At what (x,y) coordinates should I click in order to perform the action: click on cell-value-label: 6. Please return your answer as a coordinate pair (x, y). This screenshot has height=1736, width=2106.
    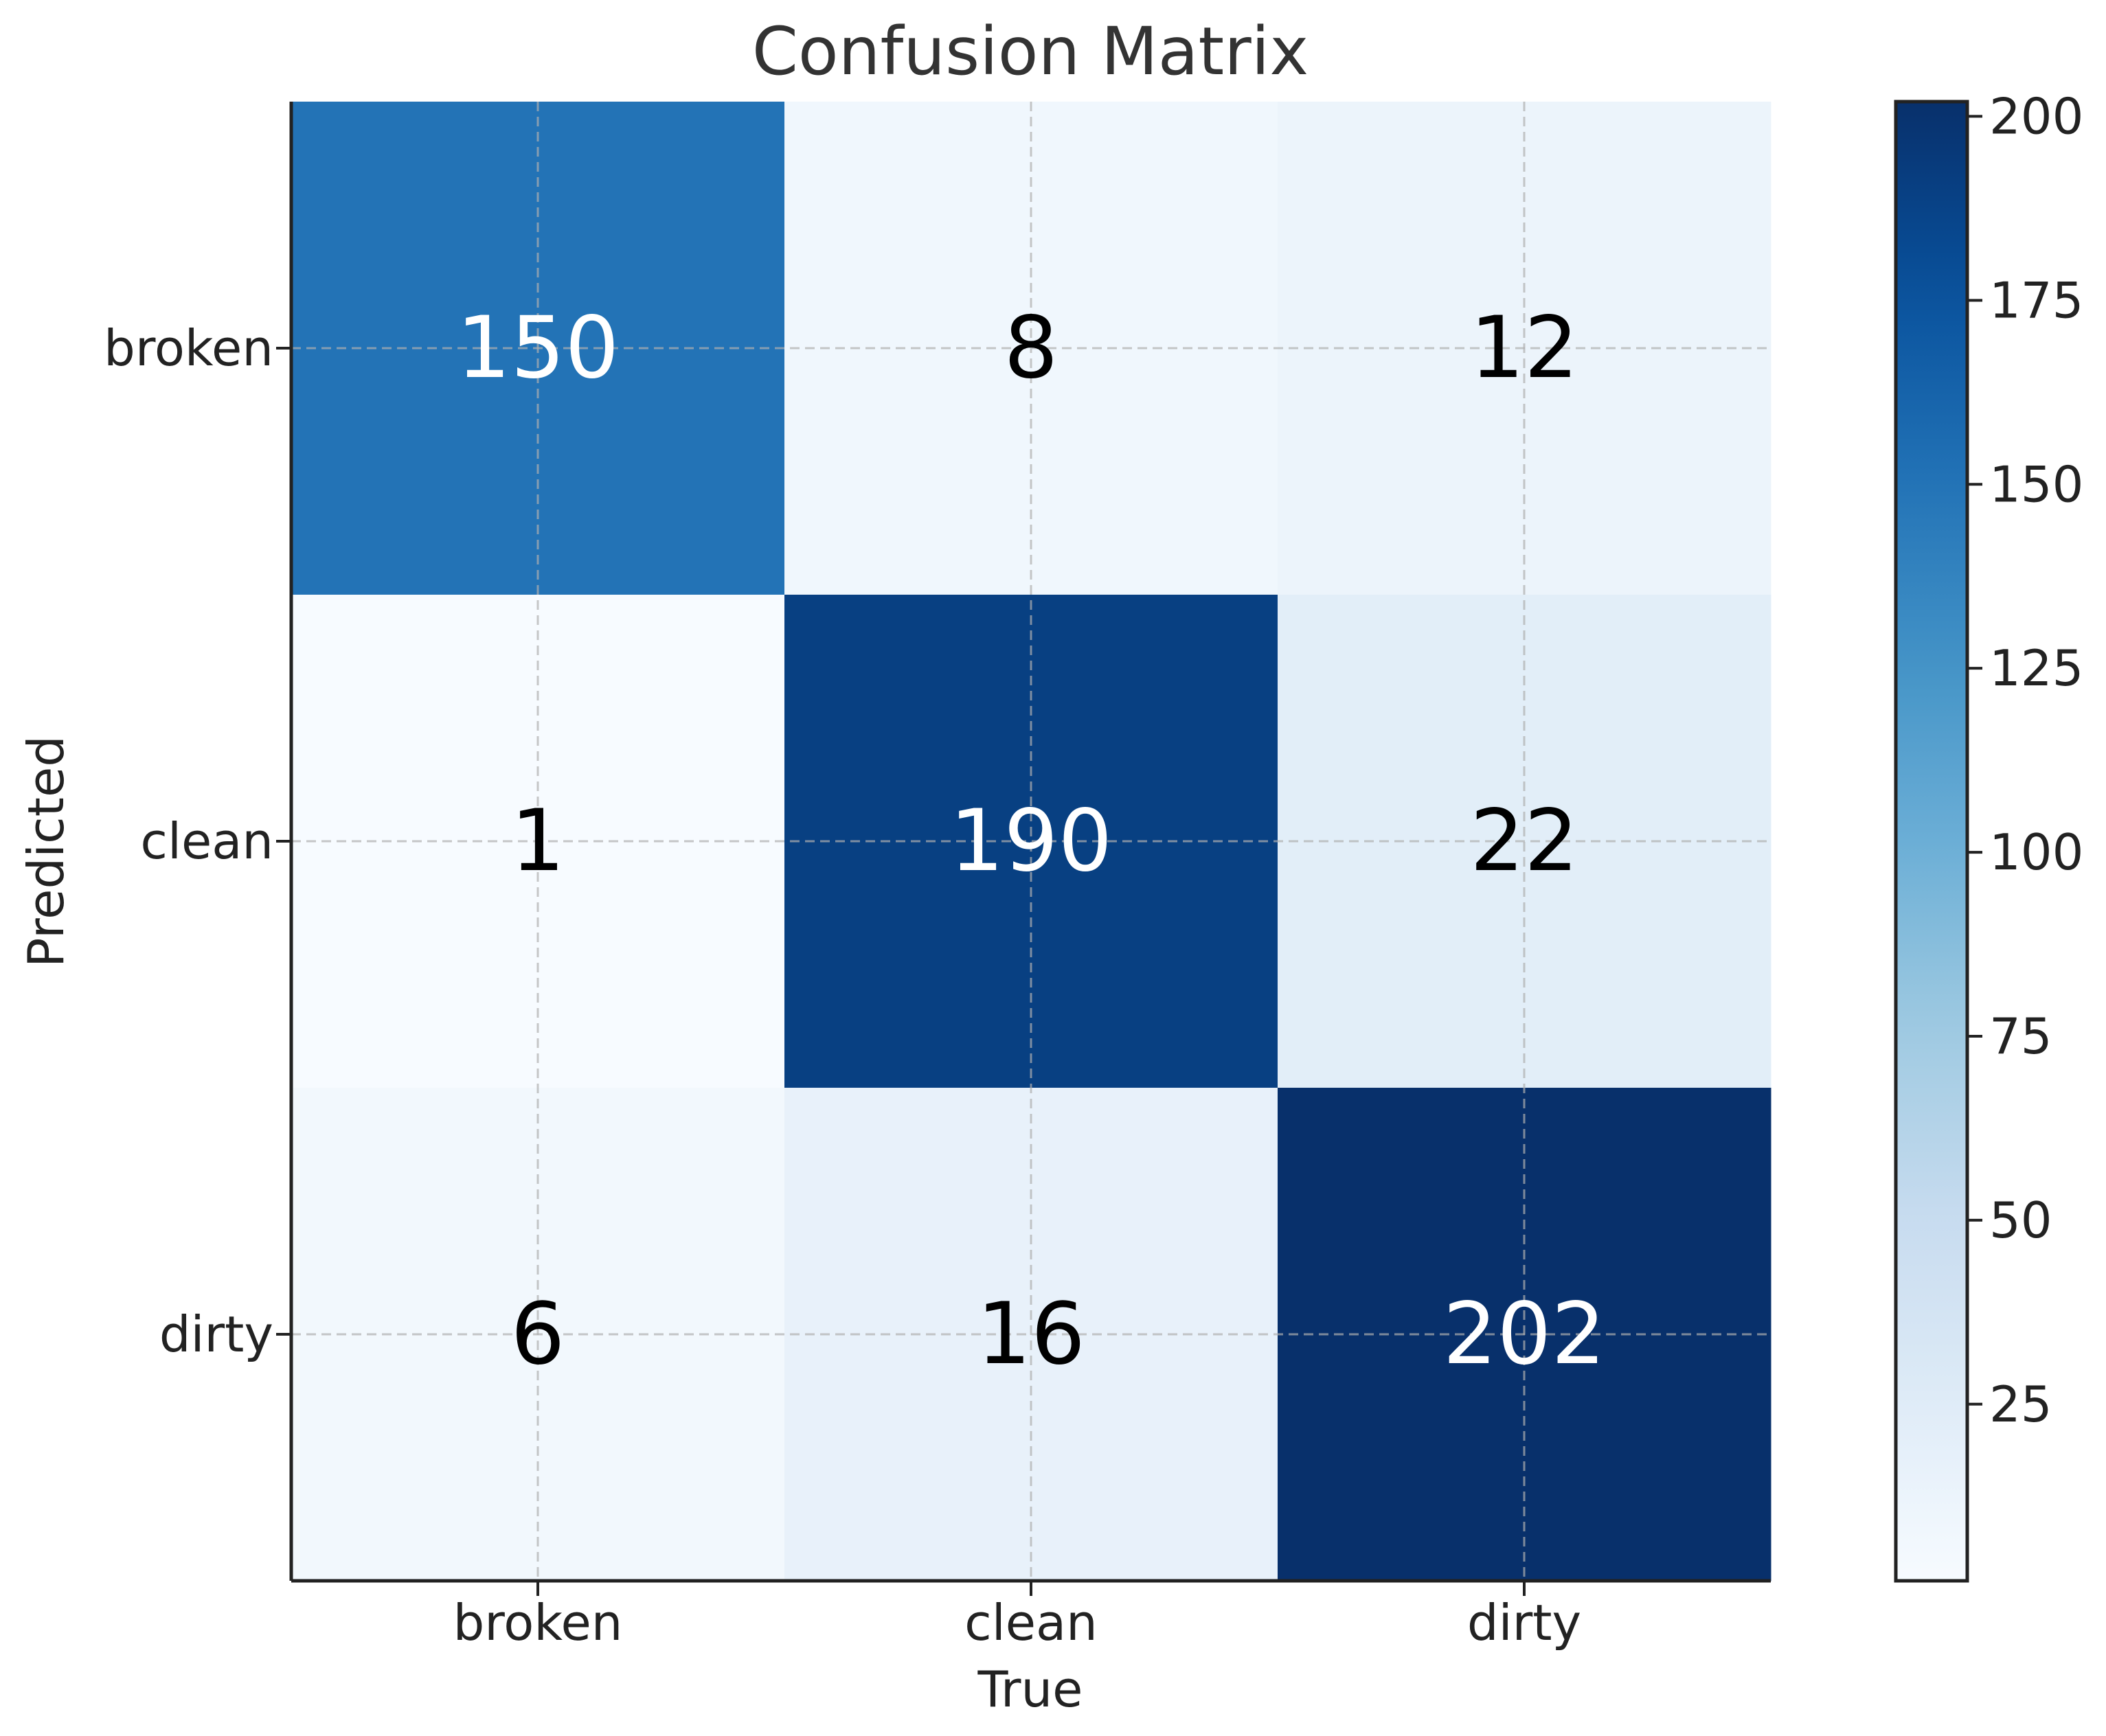
    Looking at the image, I should click on (538, 1334).